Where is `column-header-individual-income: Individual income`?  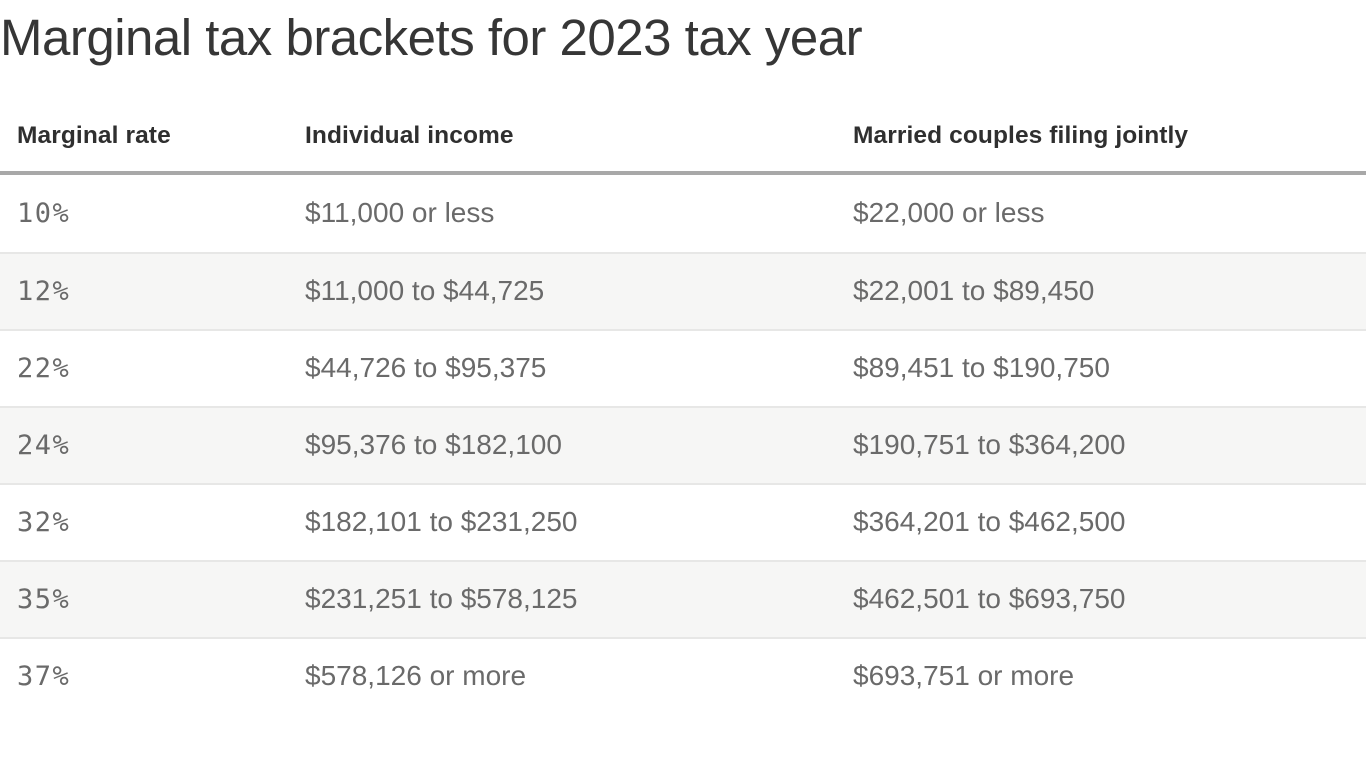 column-header-individual-income: Individual income is located at coordinates (409, 135).